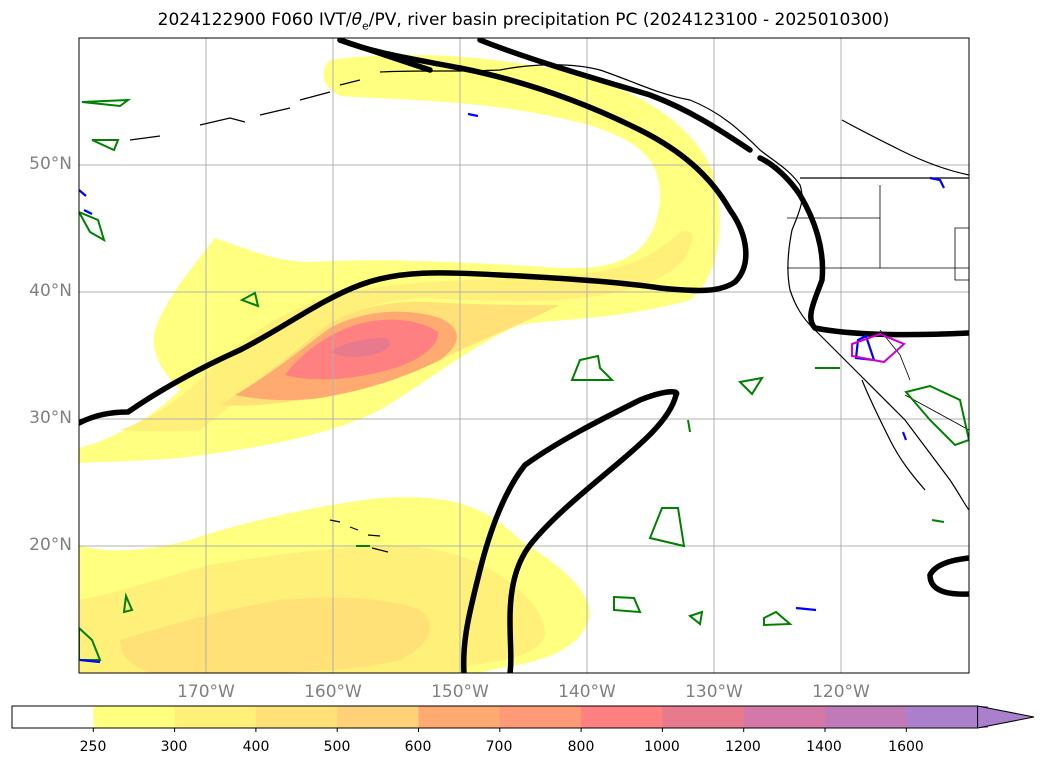 The width and height of the screenshot is (1047, 771). What do you see at coordinates (337, 747) in the screenshot?
I see `colorbar-tick-500: 500` at bounding box center [337, 747].